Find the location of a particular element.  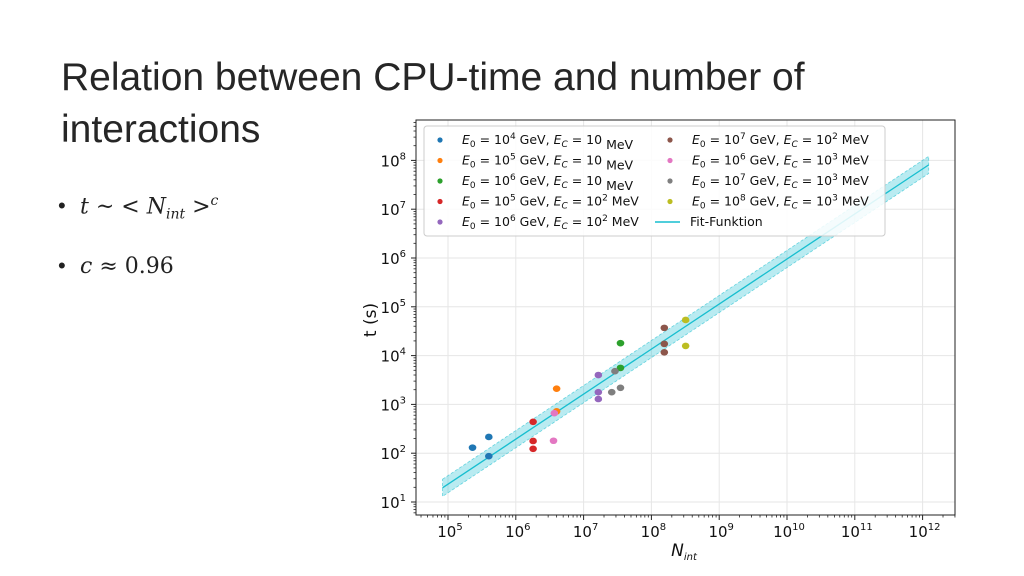

math-rel: ≈ is located at coordinates (108, 266).